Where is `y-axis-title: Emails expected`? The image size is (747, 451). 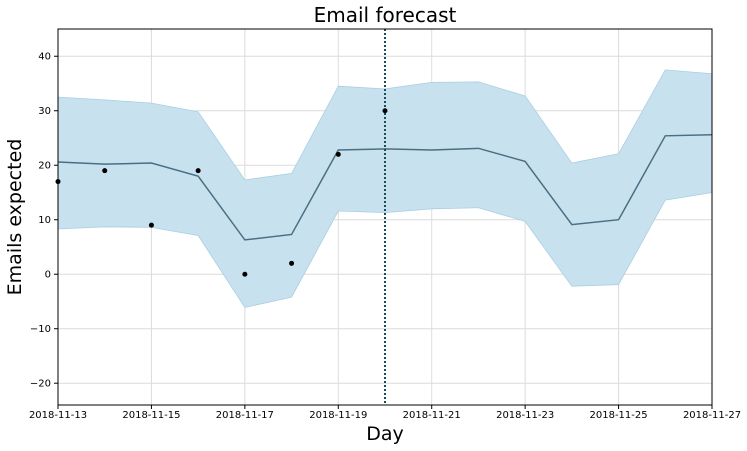 y-axis-title: Emails expected is located at coordinates (15, 217).